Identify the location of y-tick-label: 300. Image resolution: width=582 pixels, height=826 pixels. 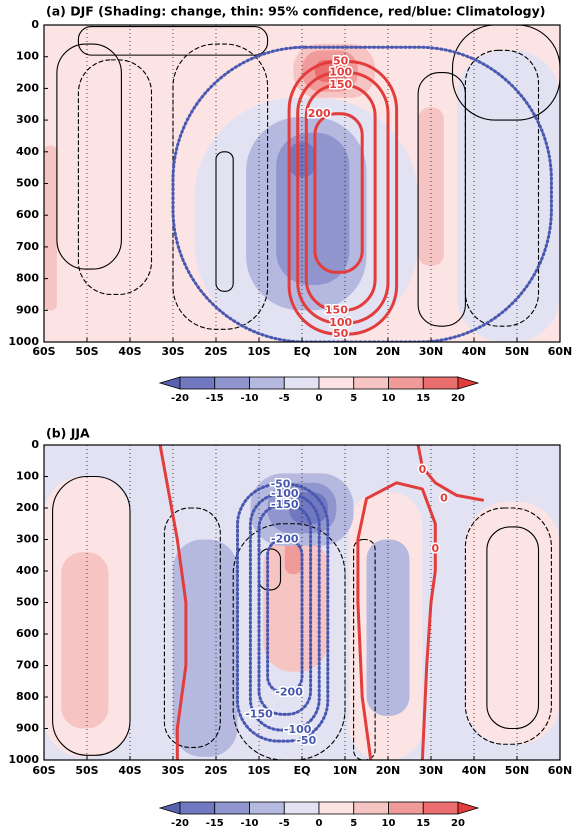
(27, 539).